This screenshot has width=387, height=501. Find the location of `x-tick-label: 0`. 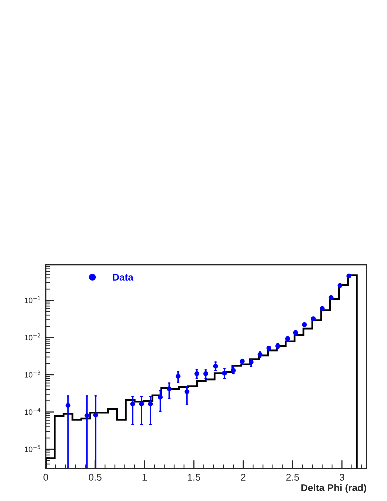

x-tick-label: 0 is located at coordinates (46, 477).